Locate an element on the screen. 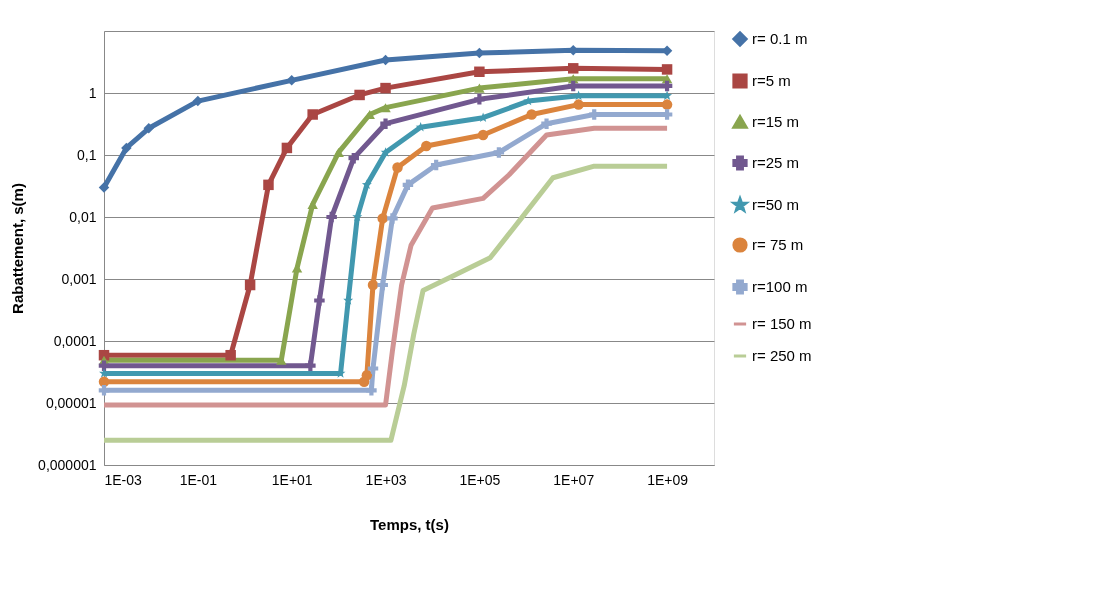 The width and height of the screenshot is (1097, 604). y-tick-label: 1 is located at coordinates (92, 92).